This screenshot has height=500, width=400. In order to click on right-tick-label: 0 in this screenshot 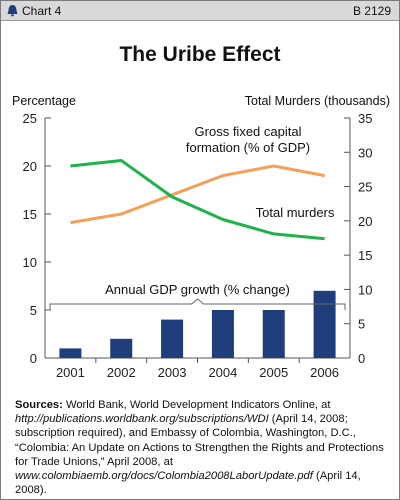, I will do `click(361, 358)`.